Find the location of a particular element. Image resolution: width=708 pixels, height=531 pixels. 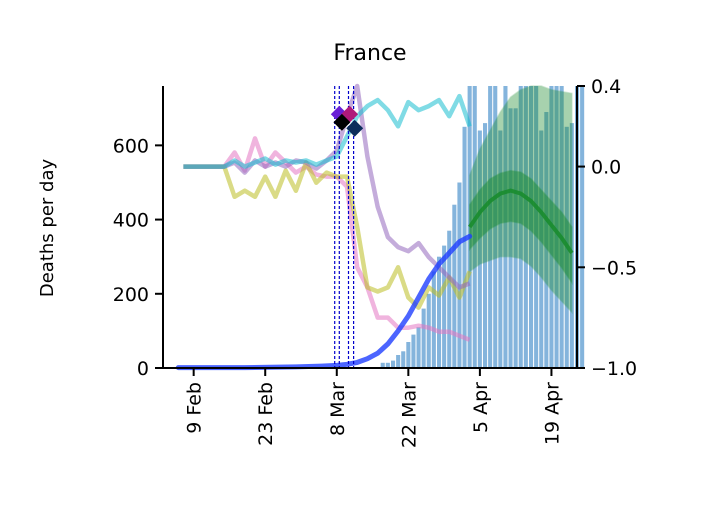

right-y-ticks: 0.4 0.0 −0.5 −1.0 is located at coordinates (607, 228).